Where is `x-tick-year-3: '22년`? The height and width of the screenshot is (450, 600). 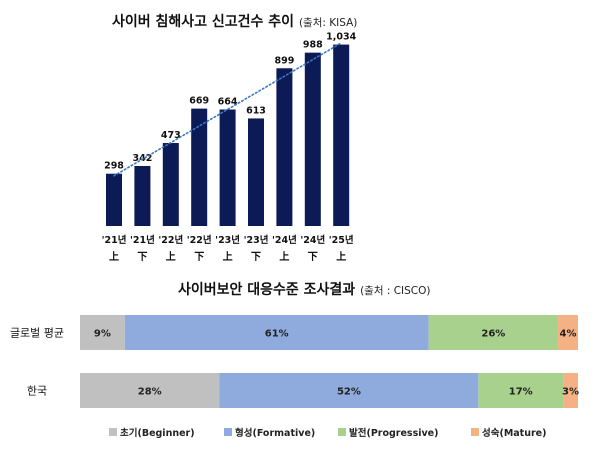 x-tick-year-3: '22년 is located at coordinates (199, 240).